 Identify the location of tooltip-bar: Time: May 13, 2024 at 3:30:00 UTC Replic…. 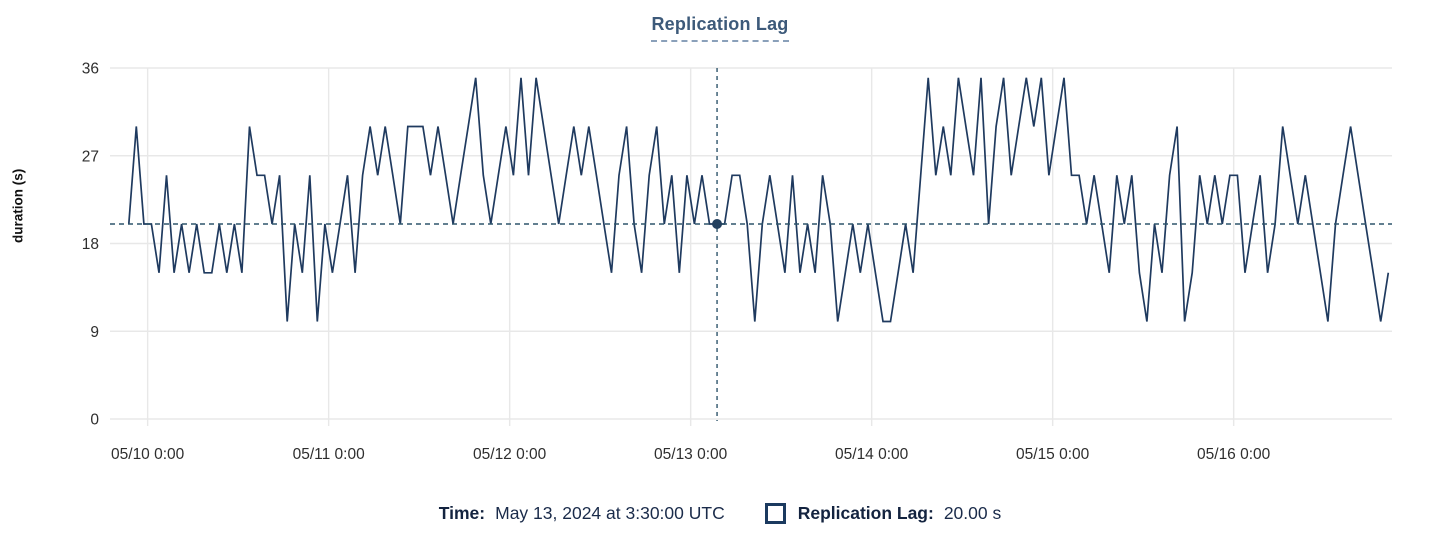
(720, 513).